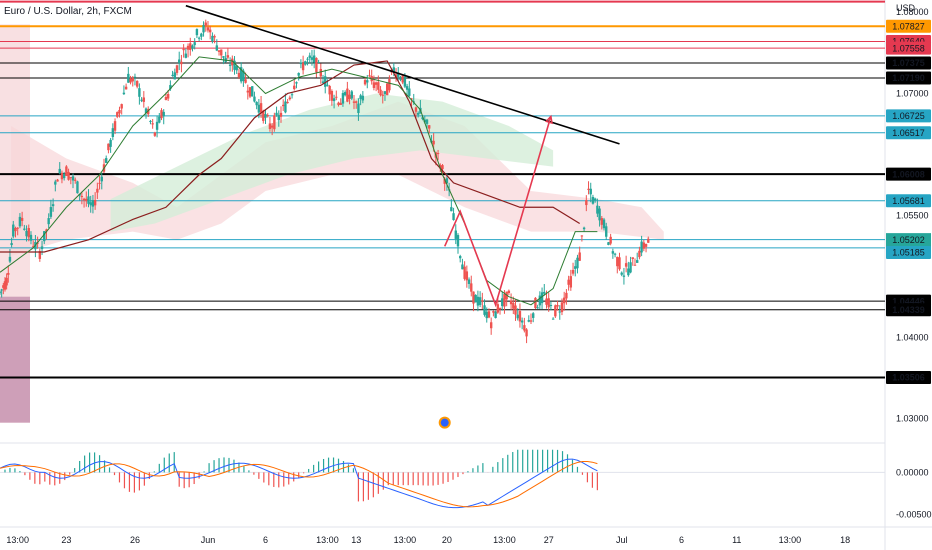 The width and height of the screenshot is (932, 550). I want to click on price-tick-label: 1.07000, so click(912, 93).